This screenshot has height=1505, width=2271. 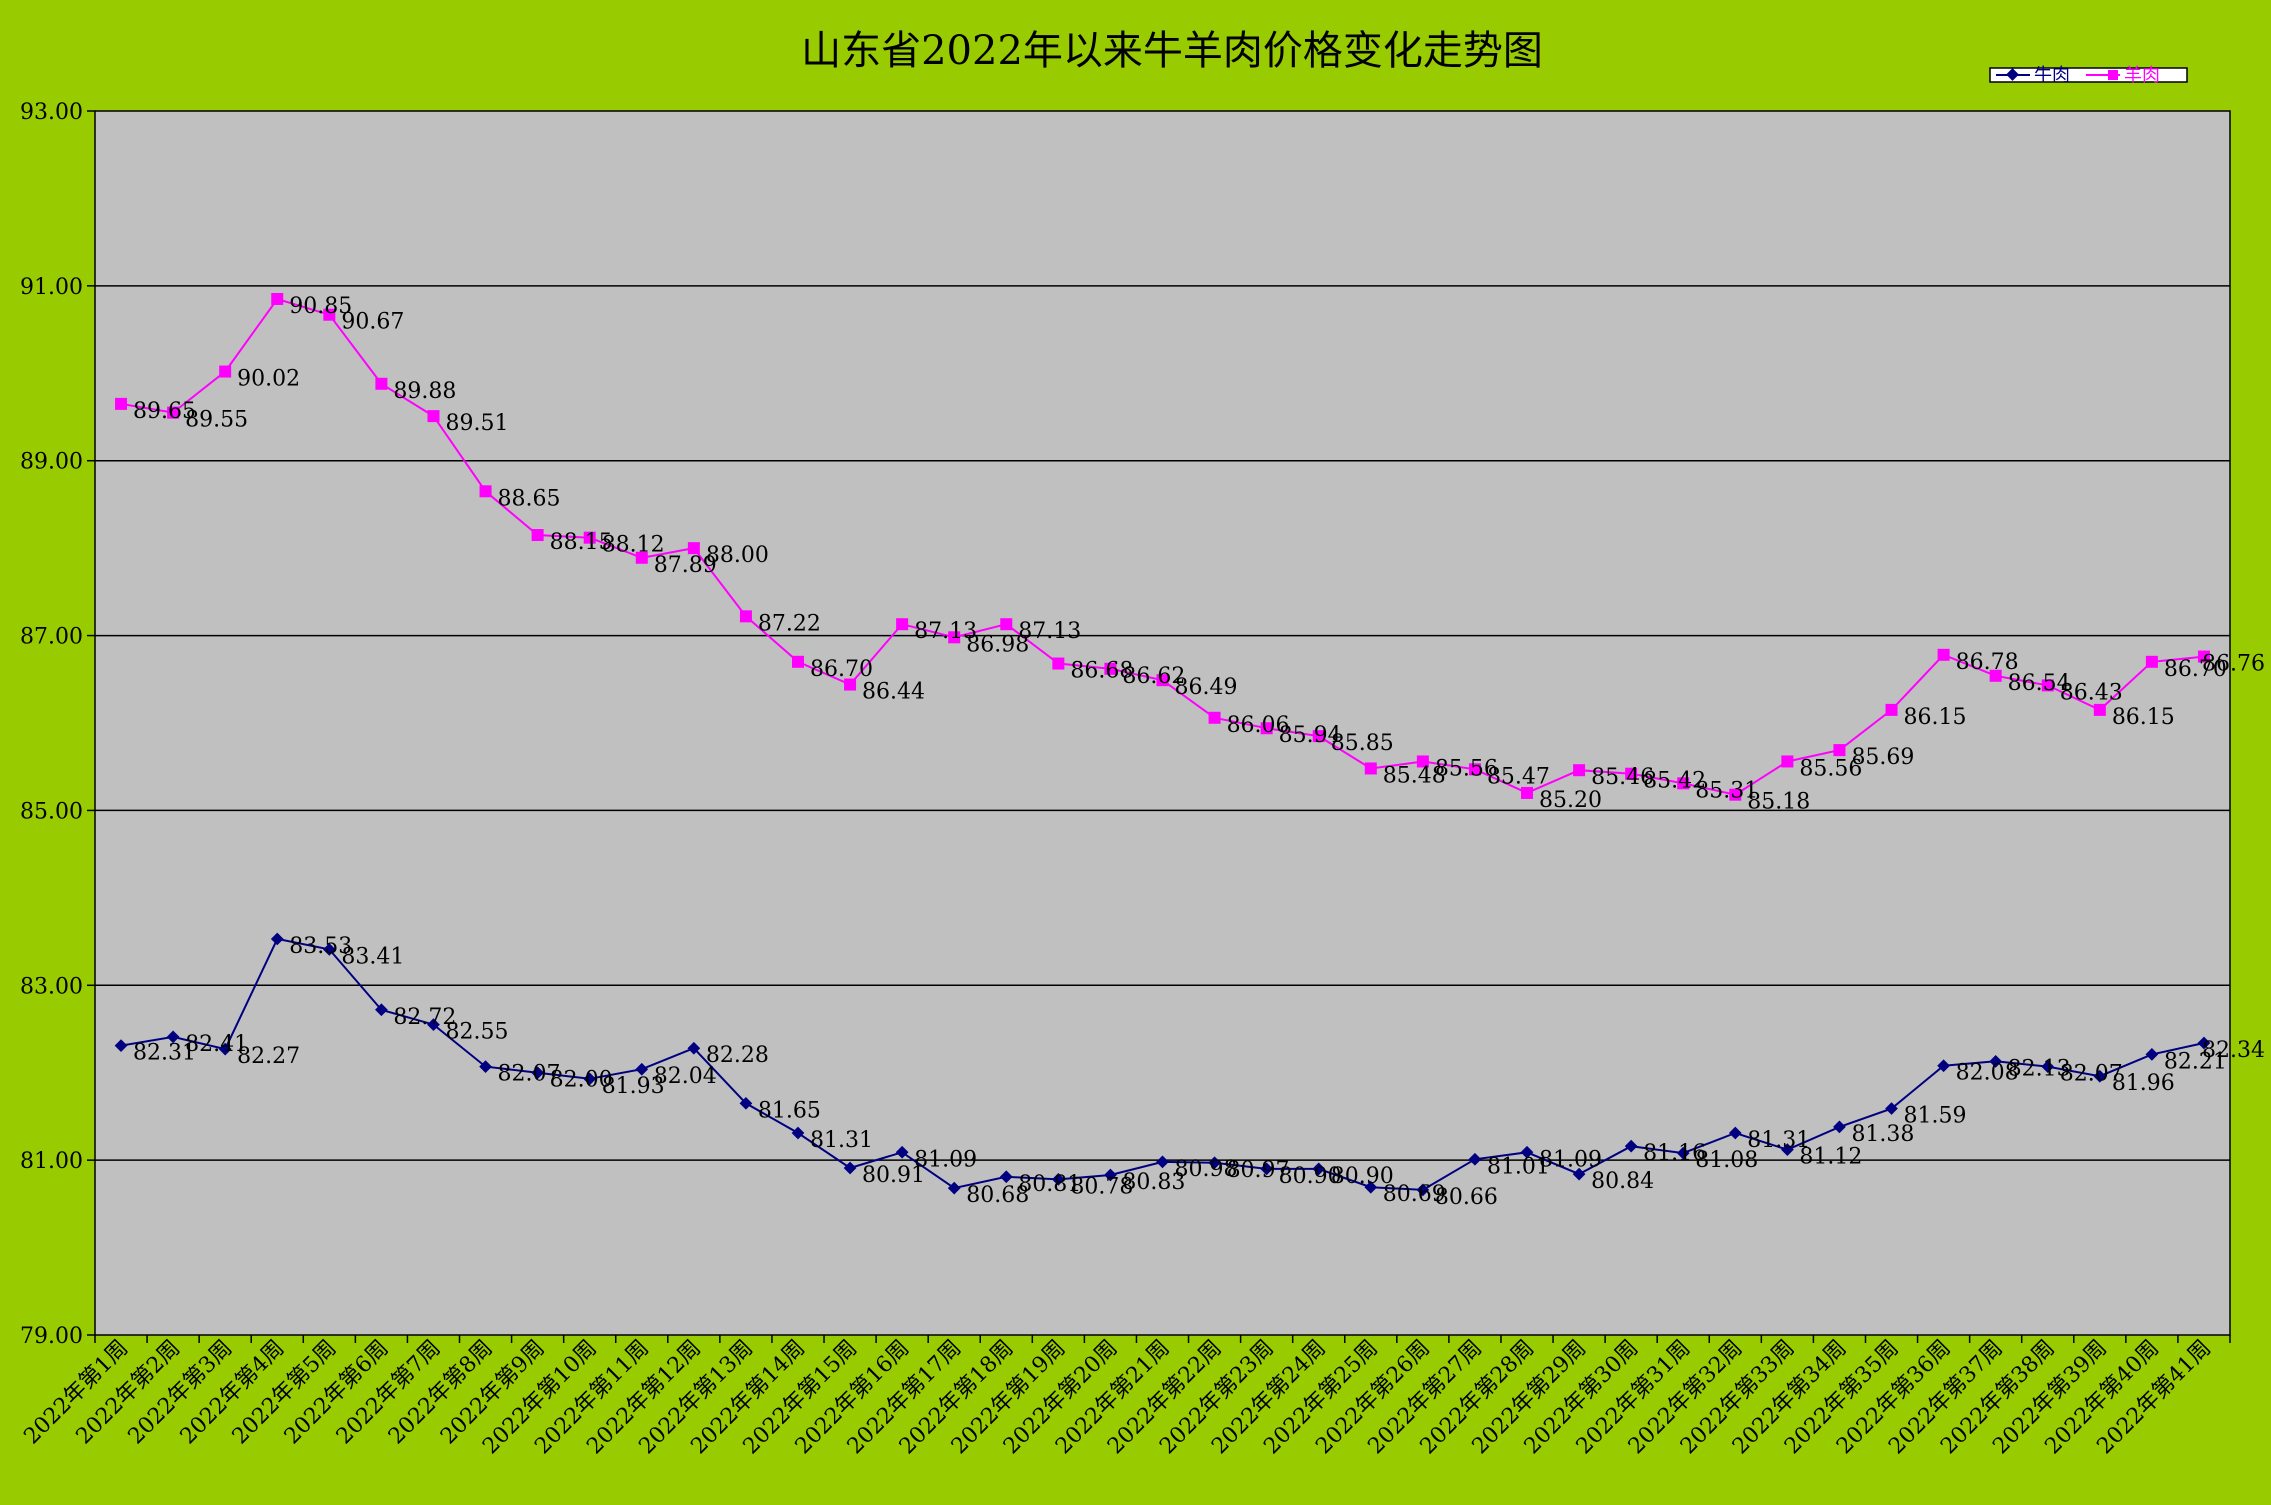 What do you see at coordinates (1258, 725) in the screenshot?
I see `data-label: 86.06` at bounding box center [1258, 725].